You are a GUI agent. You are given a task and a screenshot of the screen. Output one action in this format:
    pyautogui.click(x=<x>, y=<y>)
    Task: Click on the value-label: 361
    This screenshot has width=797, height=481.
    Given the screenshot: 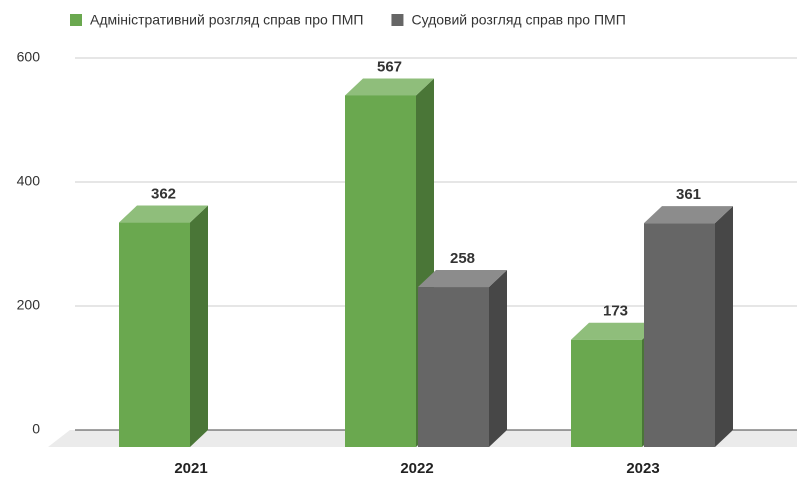 What is the action you would take?
    pyautogui.click(x=688, y=194)
    